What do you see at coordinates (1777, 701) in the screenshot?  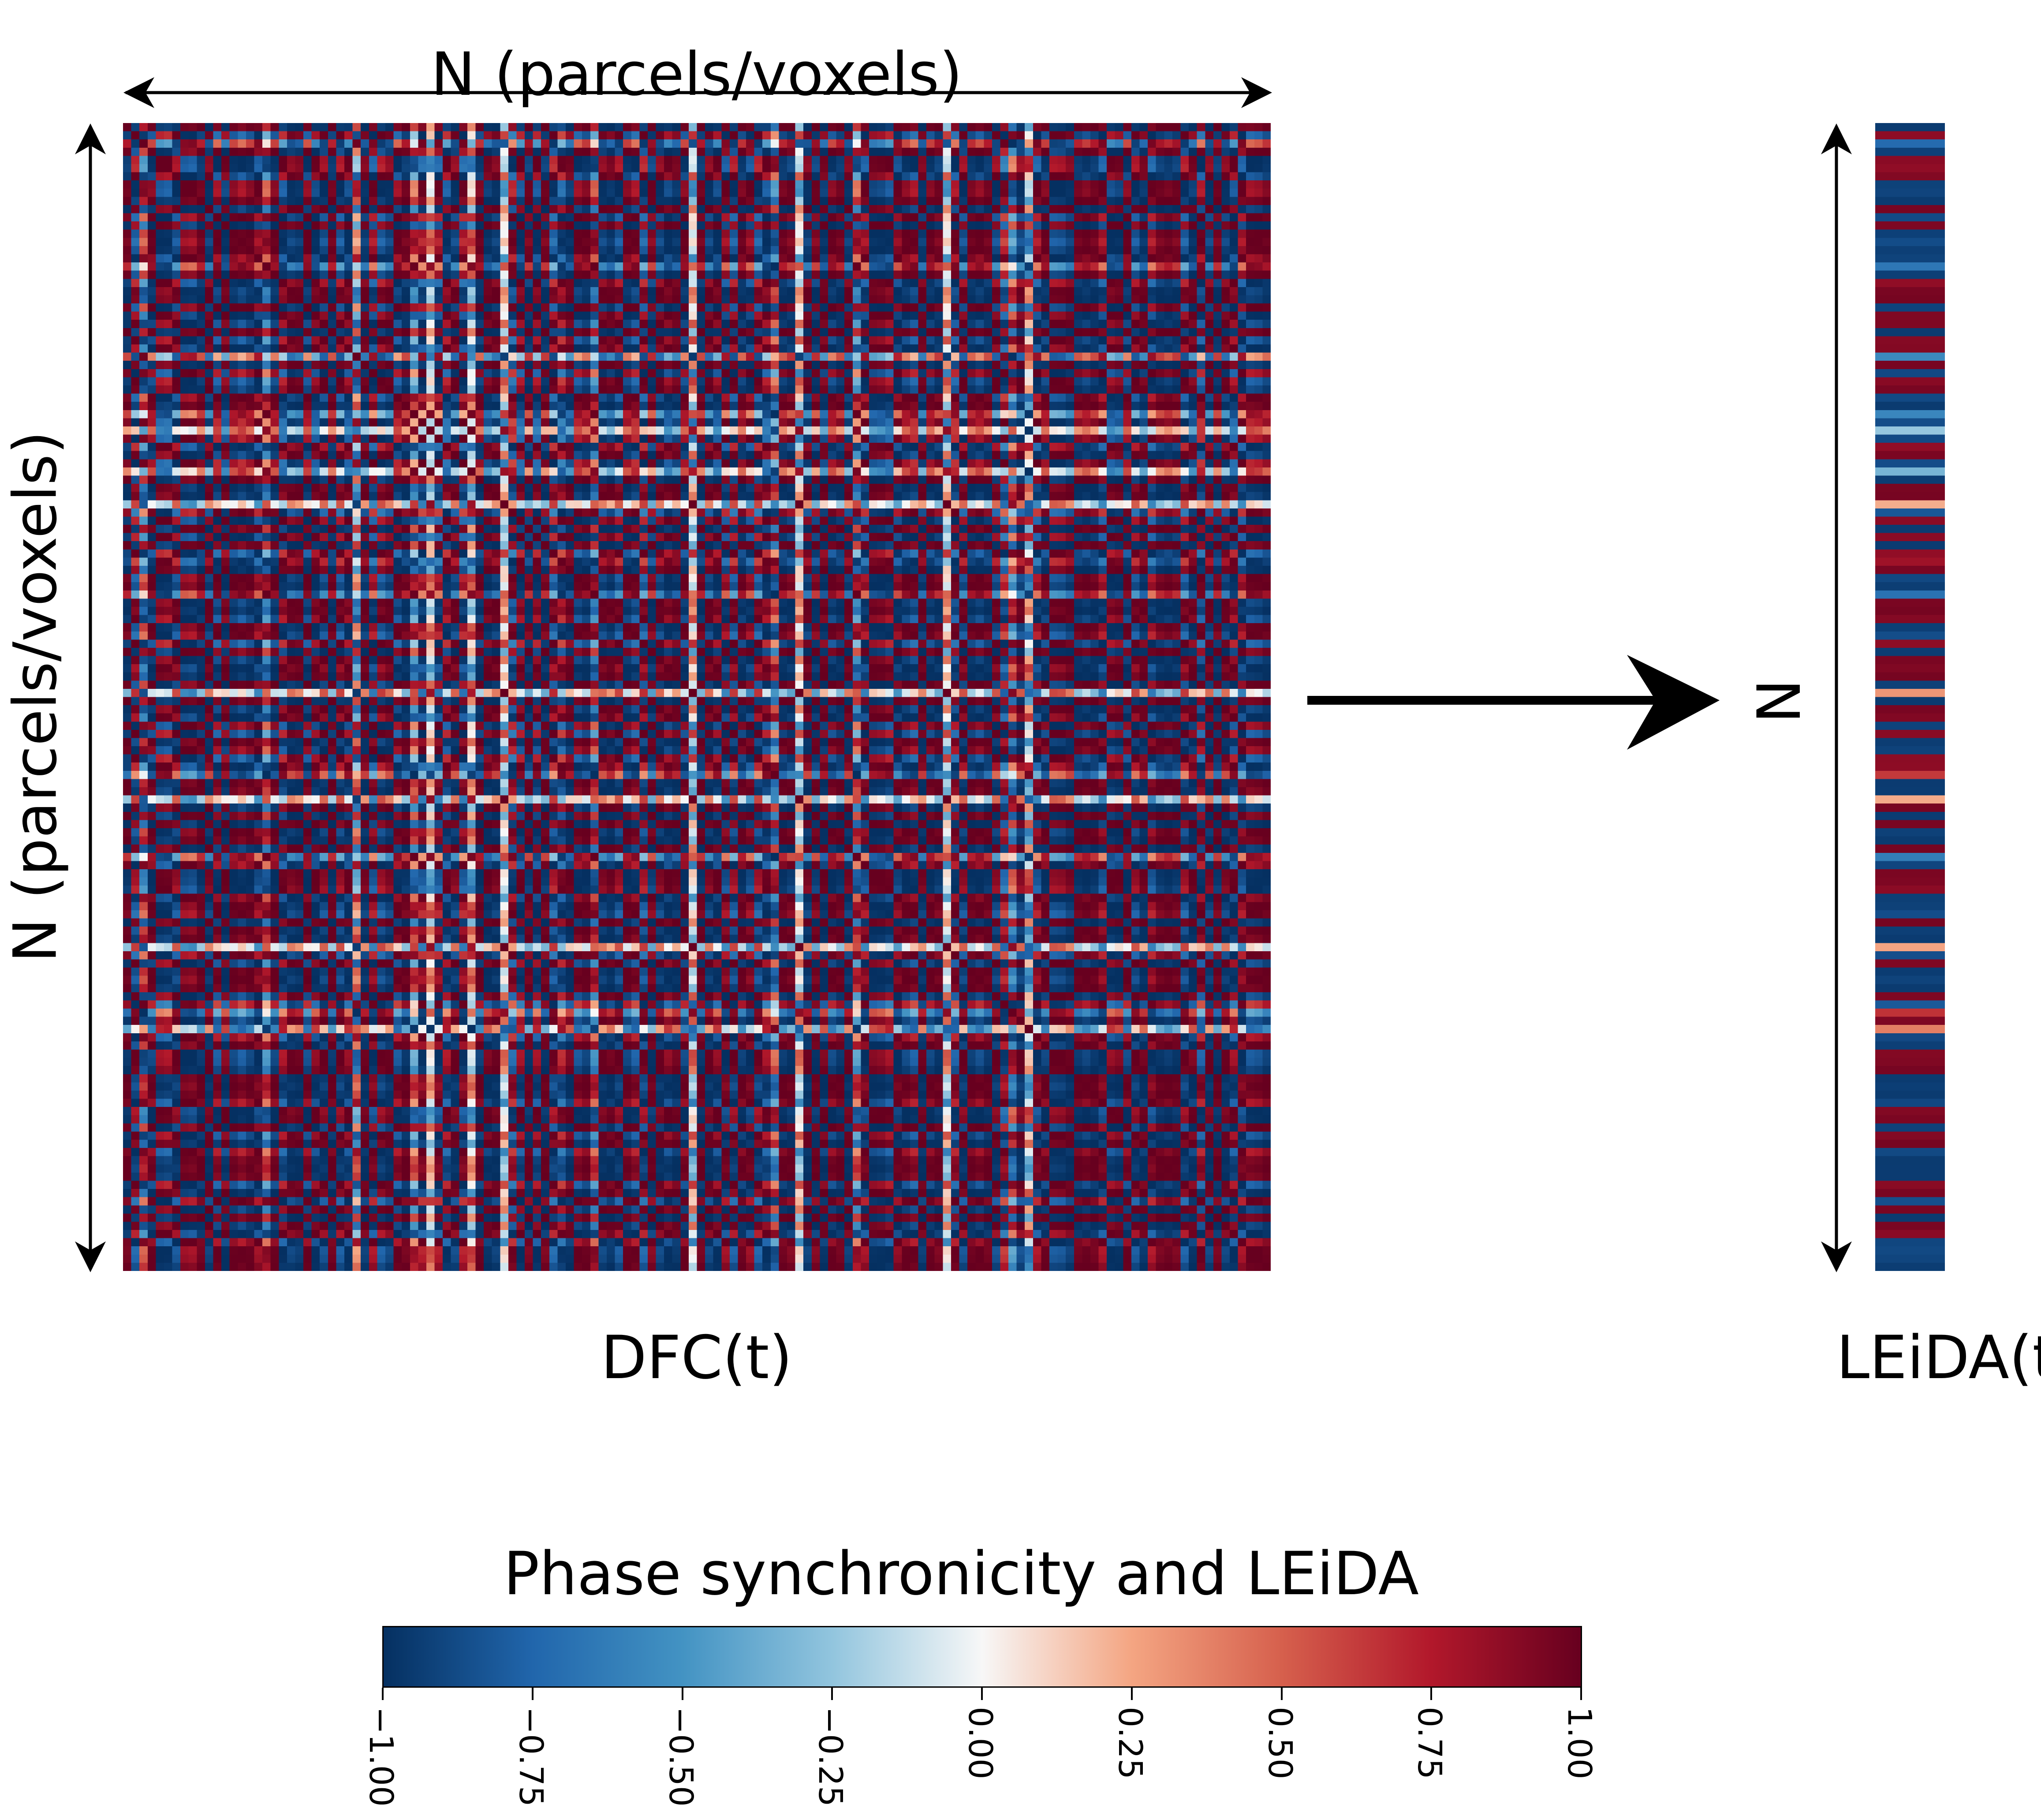 I see `n-axis-label: N` at bounding box center [1777, 701].